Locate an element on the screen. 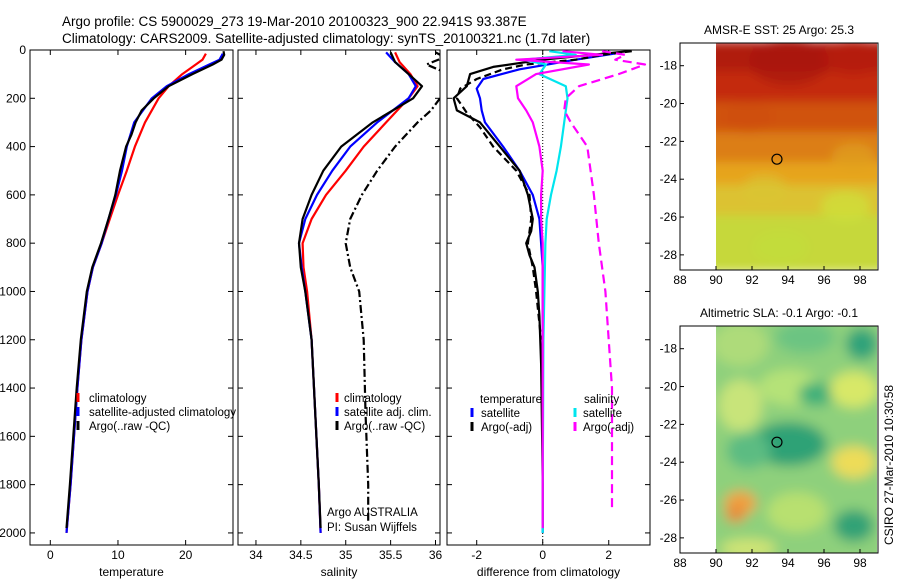  difference-xtick-label: -2 is located at coordinates (476, 555).